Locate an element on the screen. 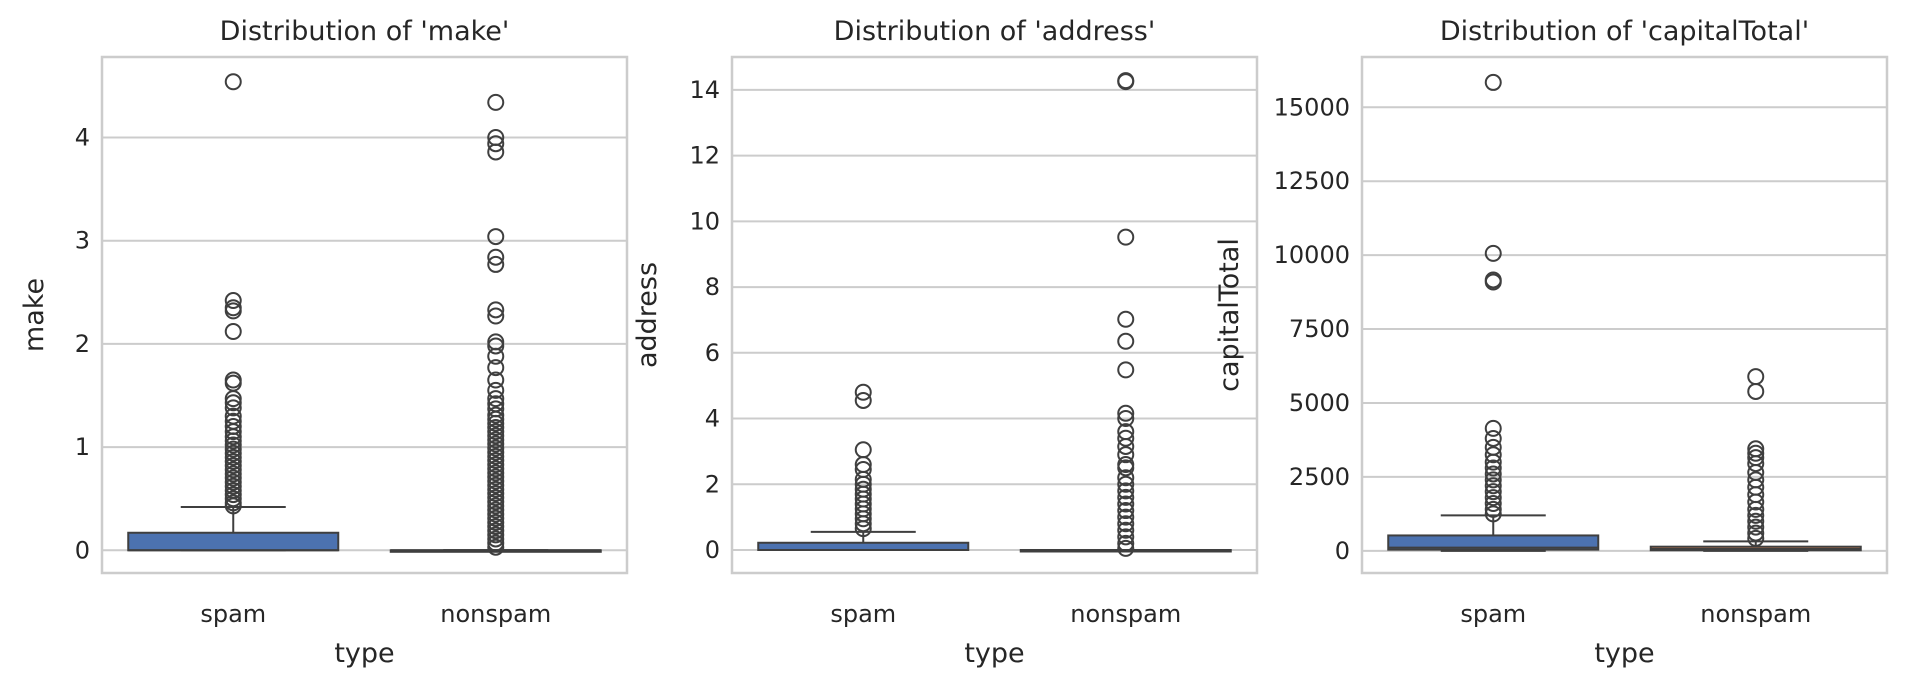  y-axis-label: address is located at coordinates (647, 315).